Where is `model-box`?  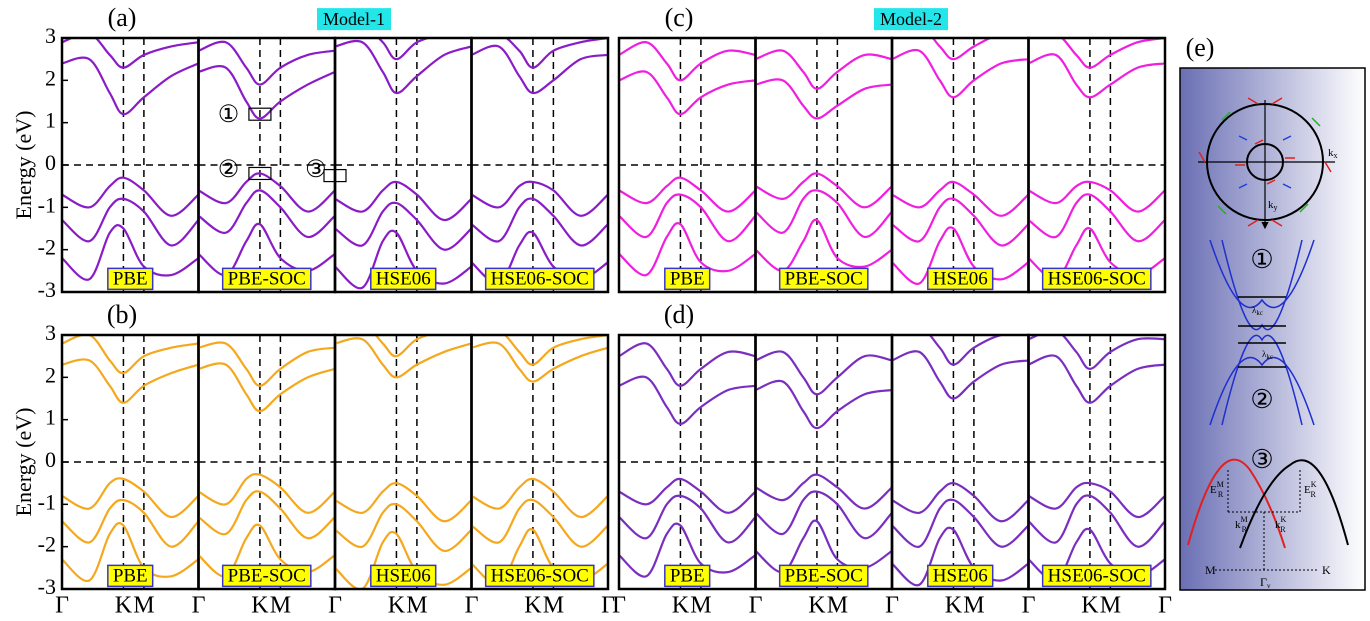
model-box is located at coordinates (354, 19).